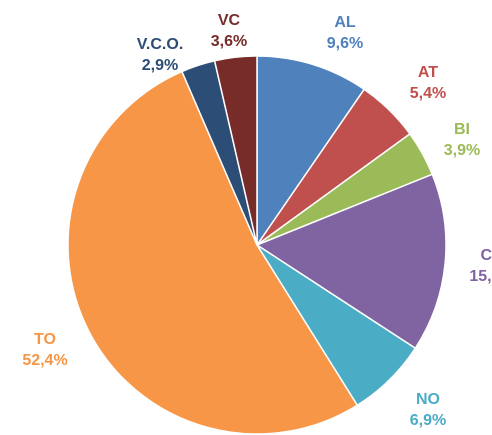  I want to click on slice-category-label: AL, so click(345, 22).